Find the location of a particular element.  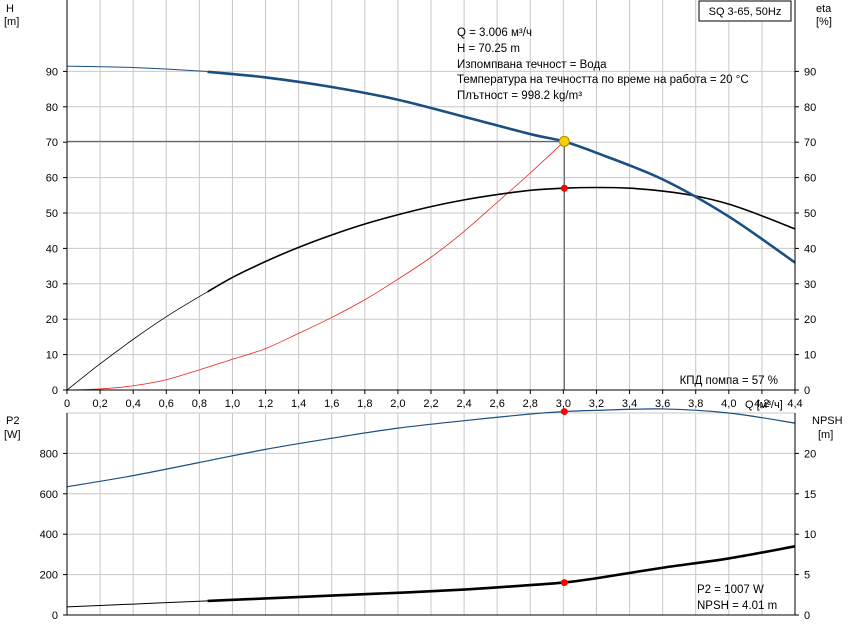

chart-title: SQ 3-65, 50Hz is located at coordinates (745, 12).